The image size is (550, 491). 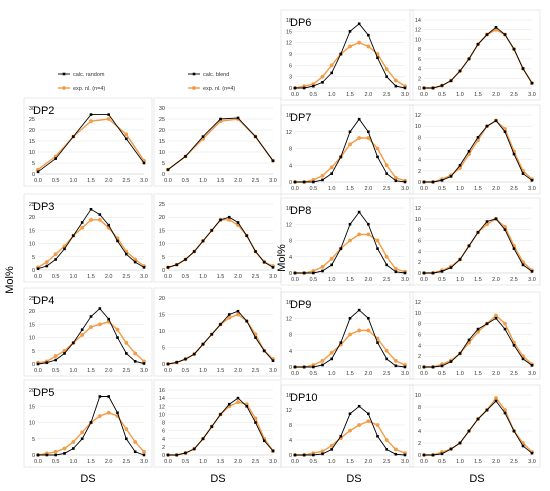 What do you see at coordinates (194, 74) in the screenshot?
I see `legend-marker-calc` at bounding box center [194, 74].